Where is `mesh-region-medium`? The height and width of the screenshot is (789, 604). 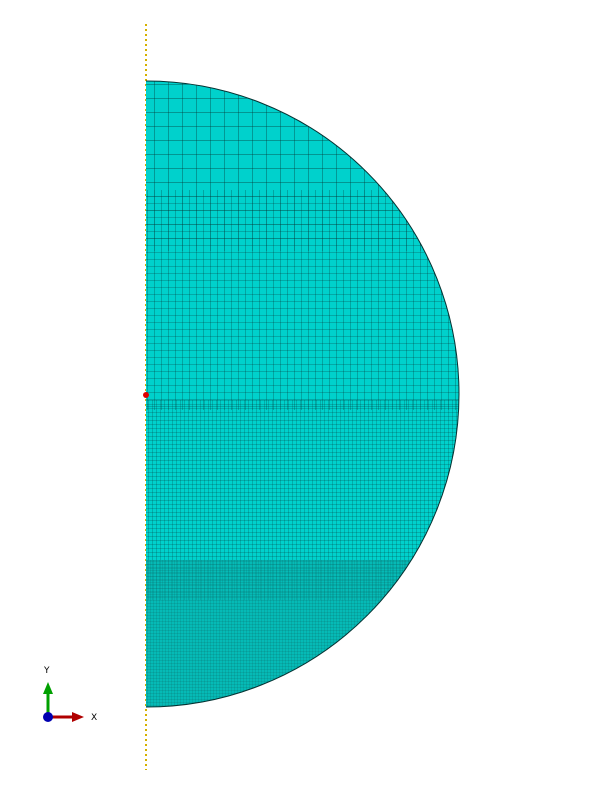 mesh-region-medium is located at coordinates (302, 300).